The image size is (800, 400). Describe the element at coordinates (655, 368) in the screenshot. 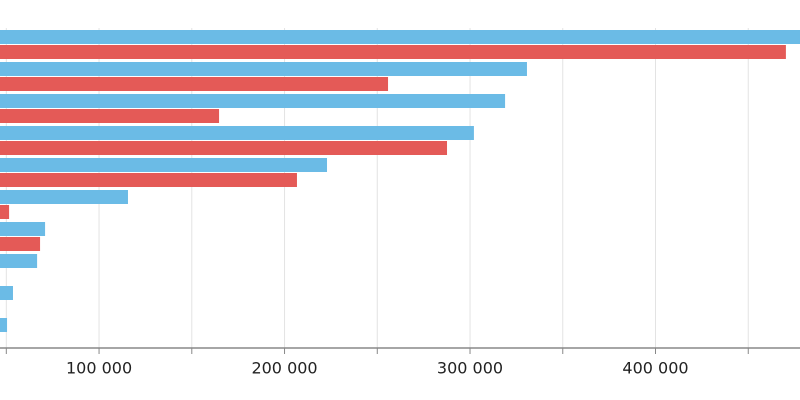

I see `x-tick-label: 400 000` at that location.